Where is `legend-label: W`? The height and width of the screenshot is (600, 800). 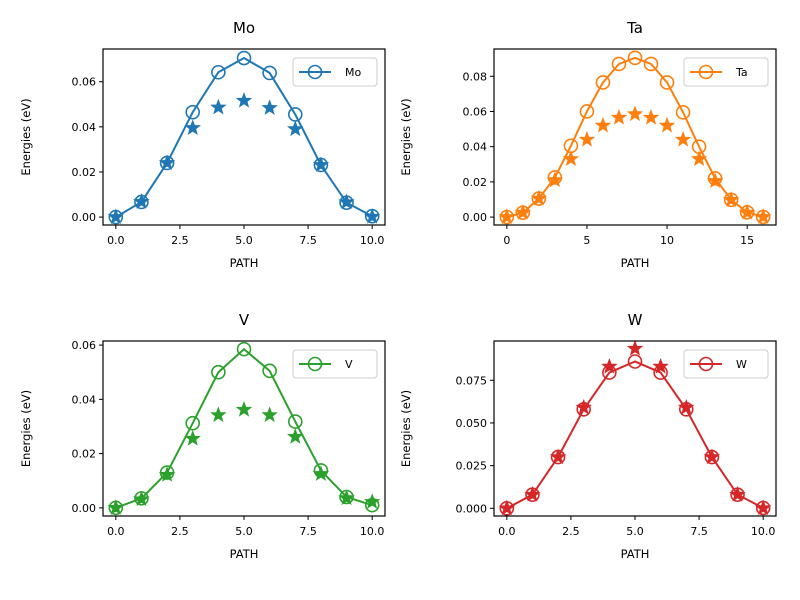
legend-label: W is located at coordinates (741, 364).